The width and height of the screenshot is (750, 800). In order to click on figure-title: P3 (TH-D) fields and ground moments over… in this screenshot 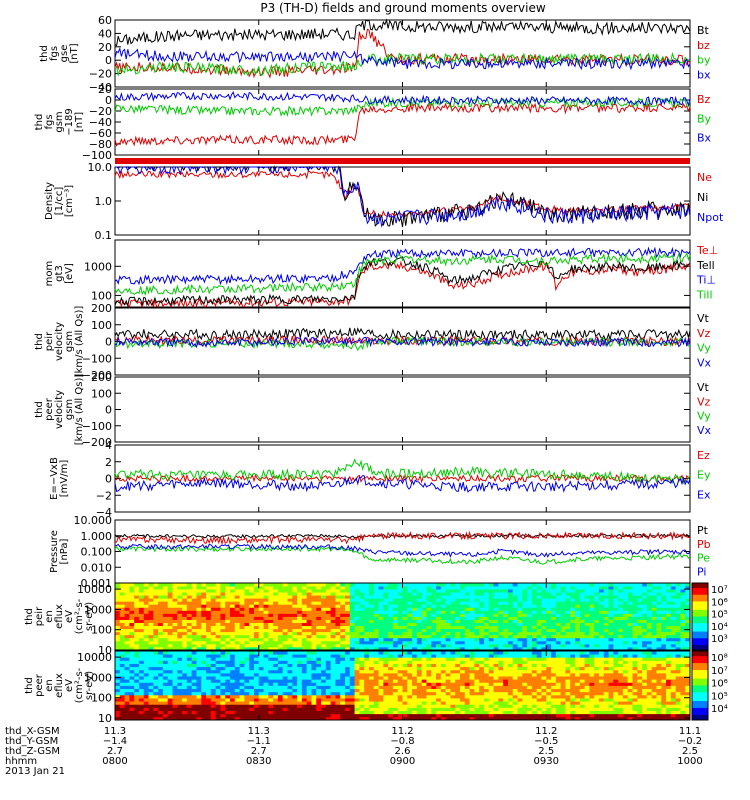, I will do `click(402, 8)`.